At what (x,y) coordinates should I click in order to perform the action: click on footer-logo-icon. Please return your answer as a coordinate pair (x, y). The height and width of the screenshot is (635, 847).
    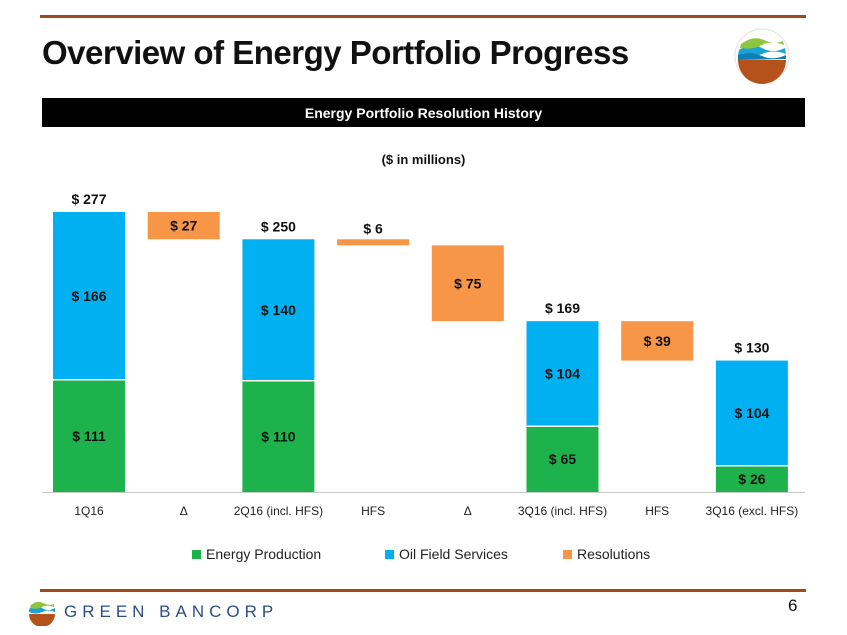
    Looking at the image, I should click on (42, 612).